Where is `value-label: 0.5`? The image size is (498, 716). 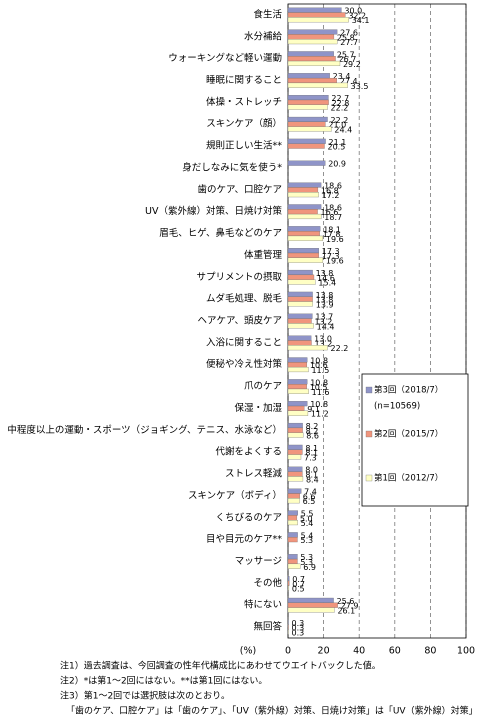
value-label: 0.5 is located at coordinates (298, 589).